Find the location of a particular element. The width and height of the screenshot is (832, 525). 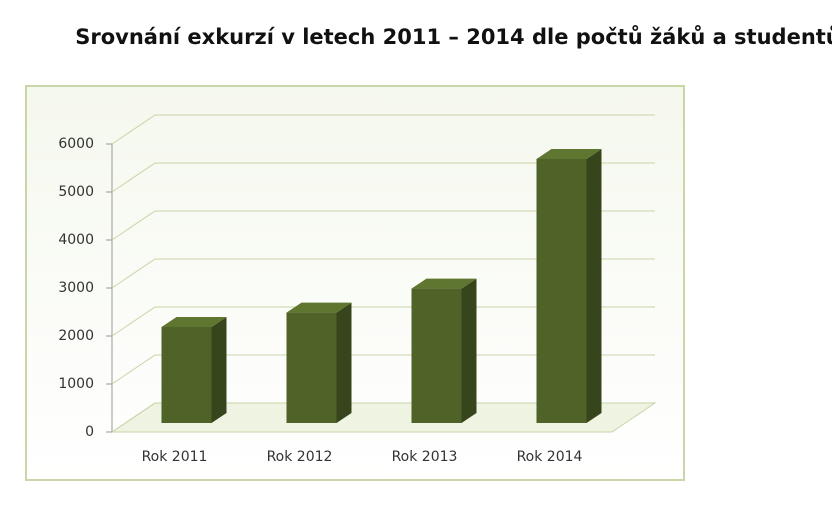

y-tick-label: 0 is located at coordinates (89, 432).